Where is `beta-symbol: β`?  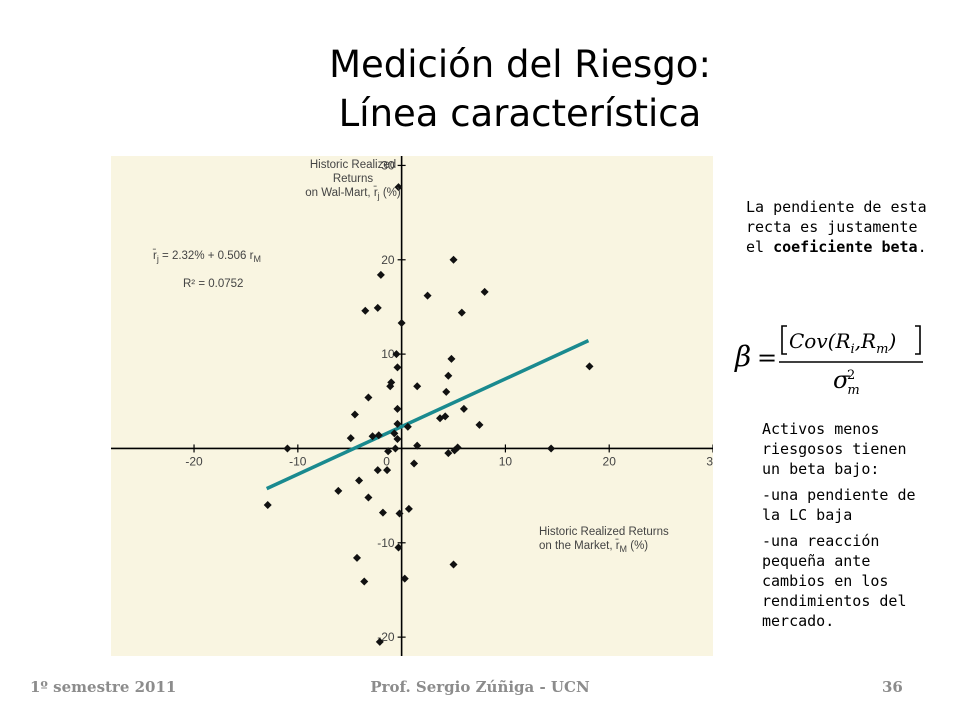 beta-symbol: β is located at coordinates (742, 356).